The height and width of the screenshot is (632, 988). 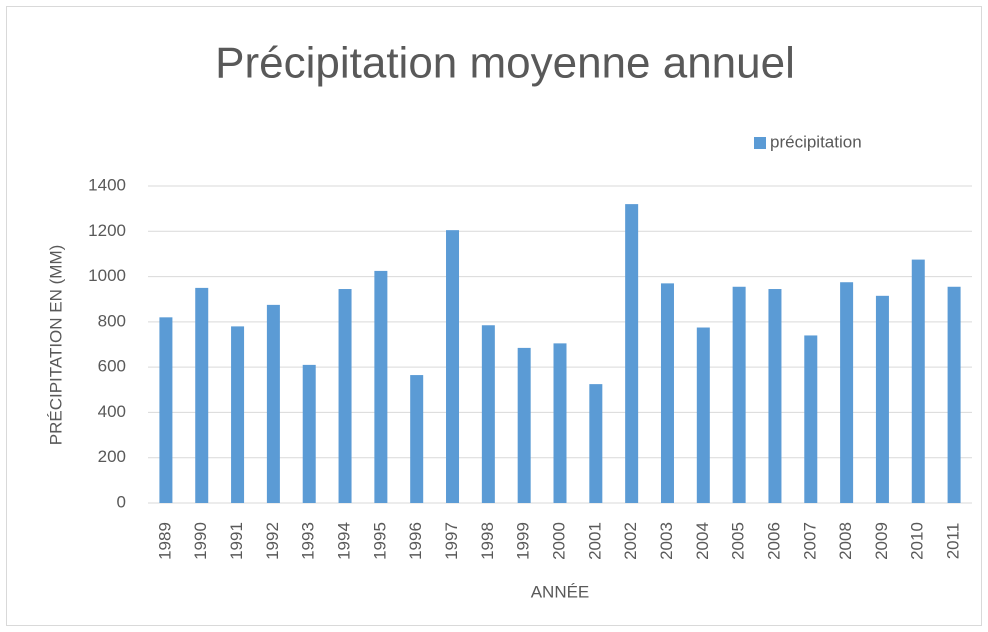 I want to click on legend-swatch, so click(x=760, y=143).